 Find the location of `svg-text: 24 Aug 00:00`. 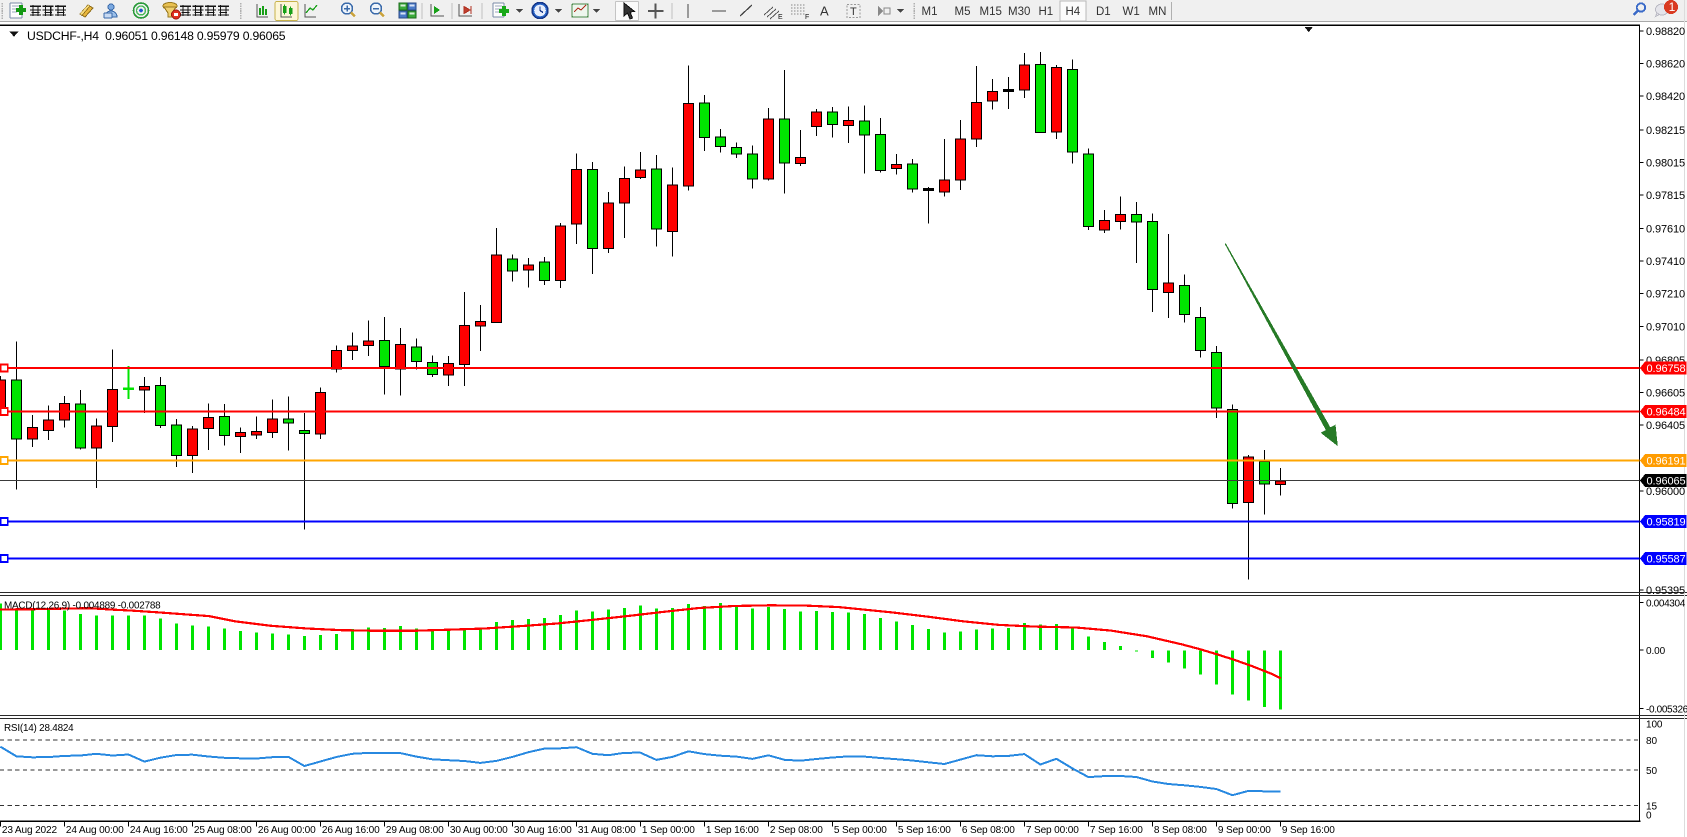

svg-text: 24 Aug 00:00 is located at coordinates (95, 830).